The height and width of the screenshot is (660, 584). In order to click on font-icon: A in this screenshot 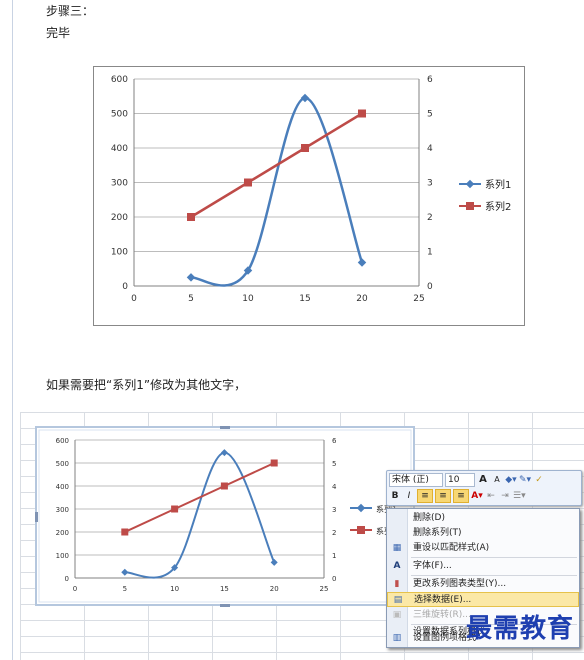, I will do `click(397, 566)`.